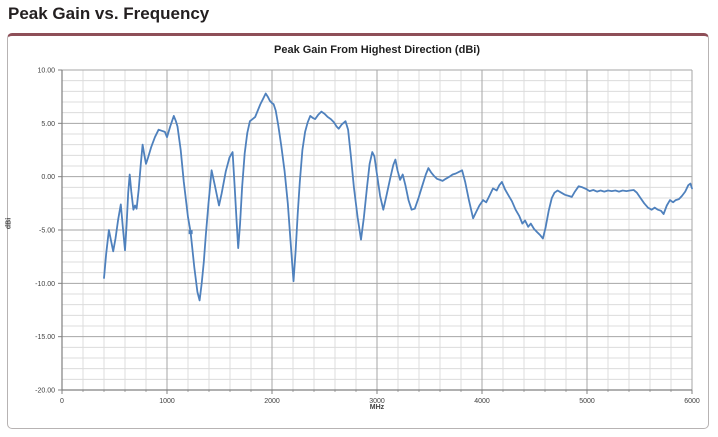  Describe the element at coordinates (587, 401) in the screenshot. I see `x-tick-label: 5000` at that location.